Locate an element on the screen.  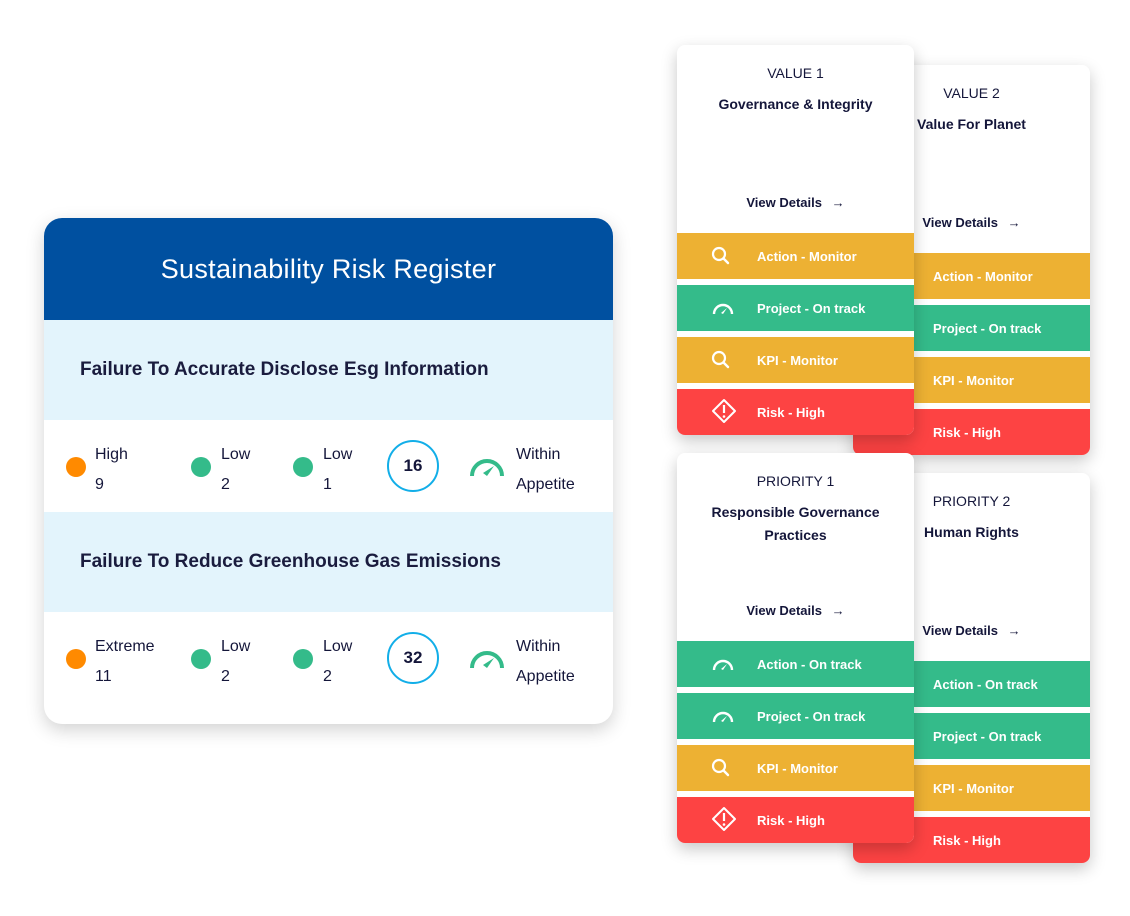
risk-score-badge: 32 is located at coordinates (413, 658).